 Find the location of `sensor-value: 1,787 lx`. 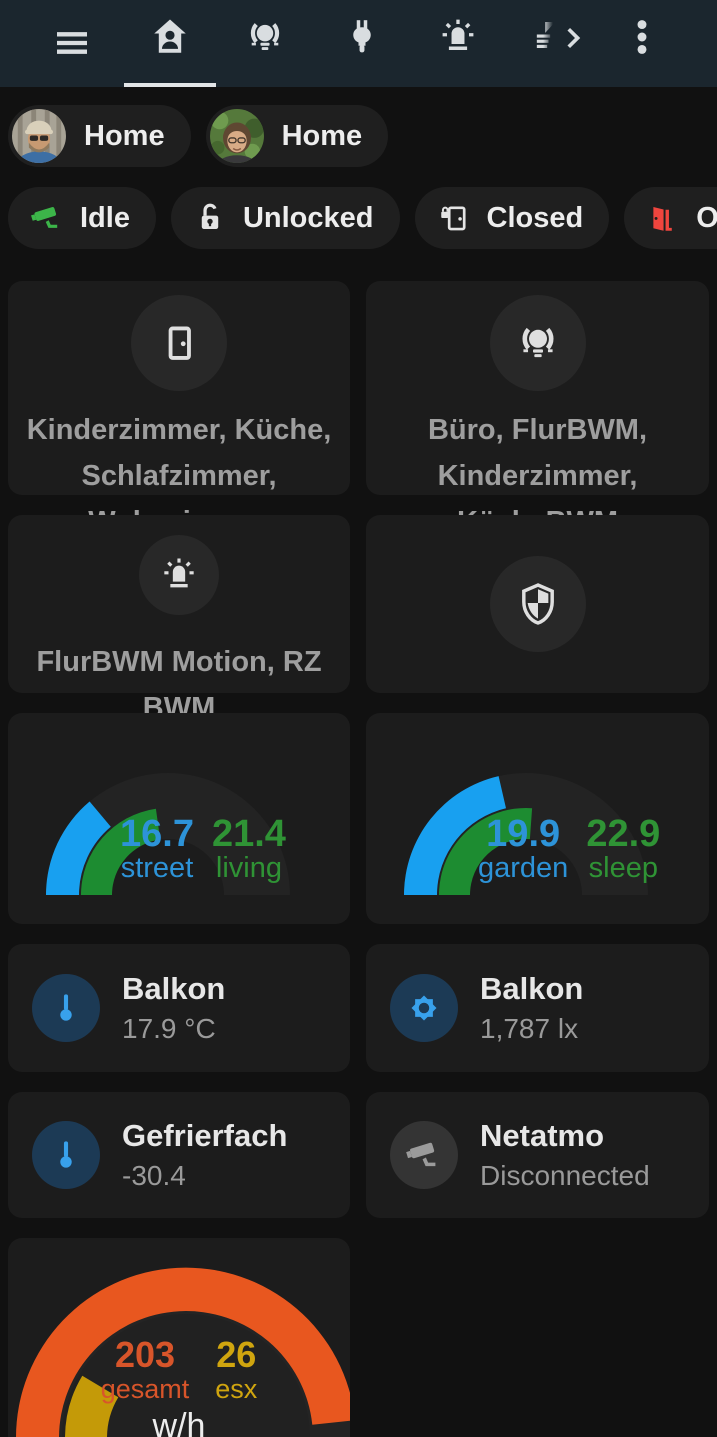

sensor-value: 1,787 lx is located at coordinates (529, 1028).